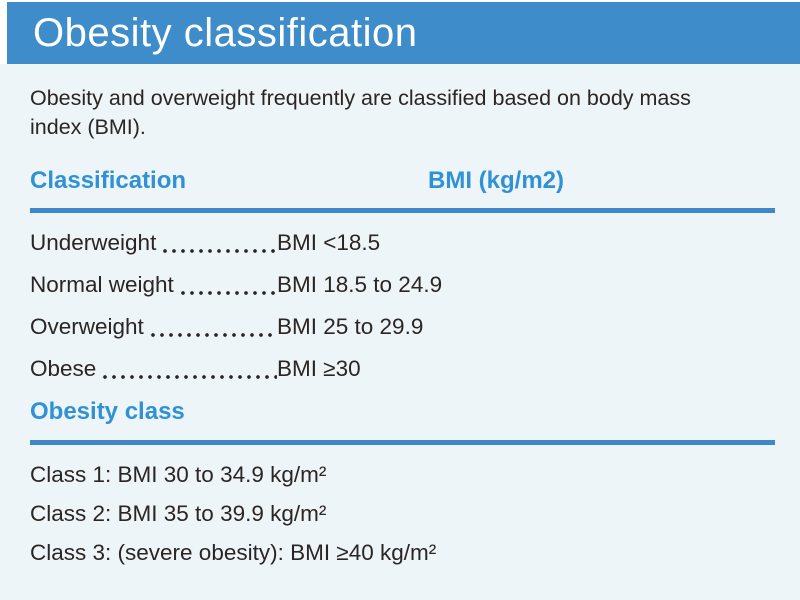 This screenshot has height=600, width=800. What do you see at coordinates (63, 368) in the screenshot?
I see `row-label: Obese` at bounding box center [63, 368].